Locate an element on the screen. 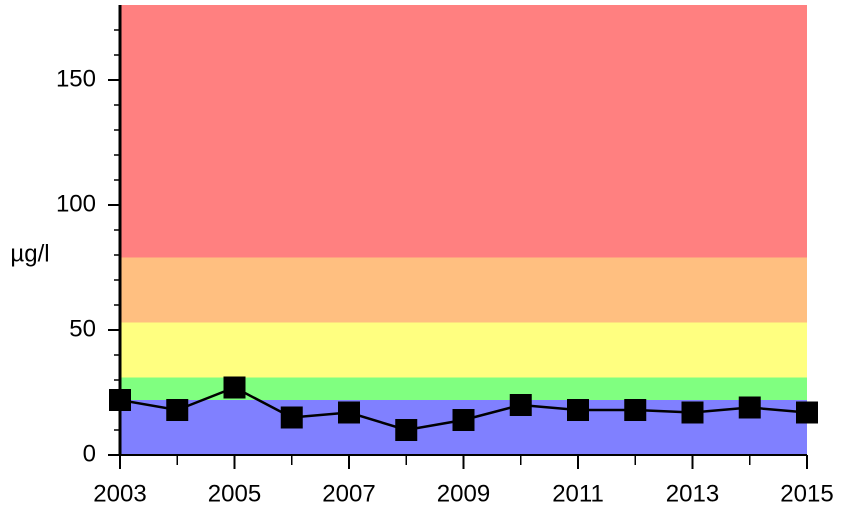 The width and height of the screenshot is (846, 516). x-tick-label: 2013 is located at coordinates (692, 493).